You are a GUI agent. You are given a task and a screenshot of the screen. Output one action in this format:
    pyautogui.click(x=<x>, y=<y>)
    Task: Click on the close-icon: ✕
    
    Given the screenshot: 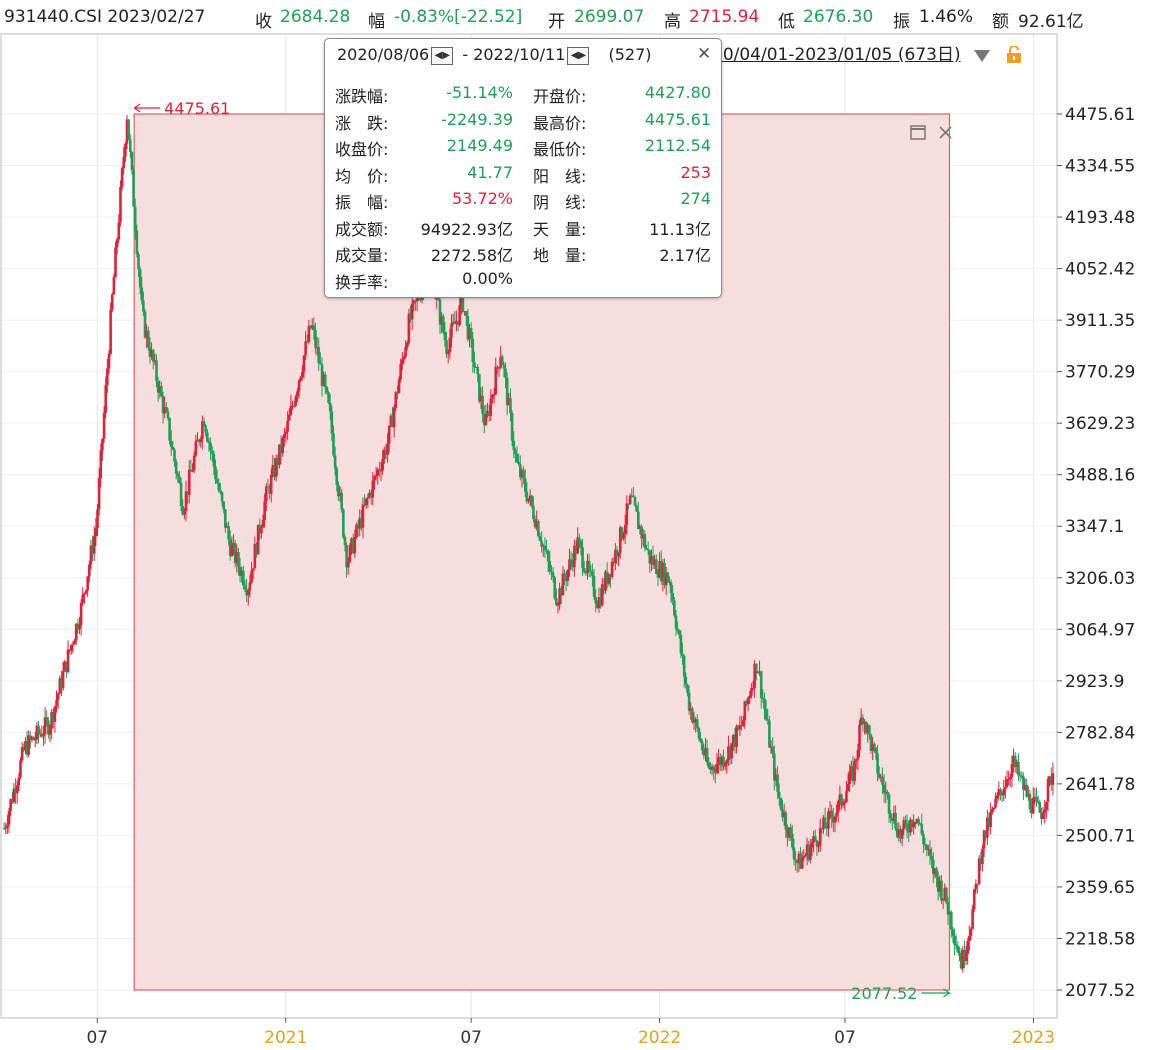 What is the action you would take?
    pyautogui.click(x=704, y=54)
    